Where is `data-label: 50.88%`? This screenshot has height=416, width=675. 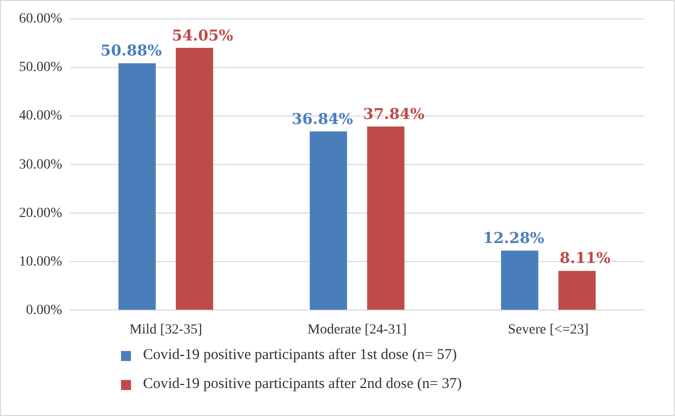 data-label: 50.88% is located at coordinates (131, 51).